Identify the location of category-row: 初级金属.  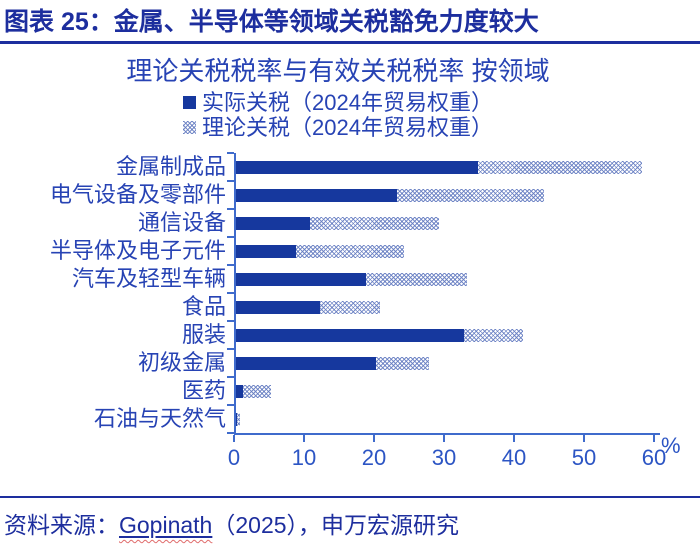
(338, 363).